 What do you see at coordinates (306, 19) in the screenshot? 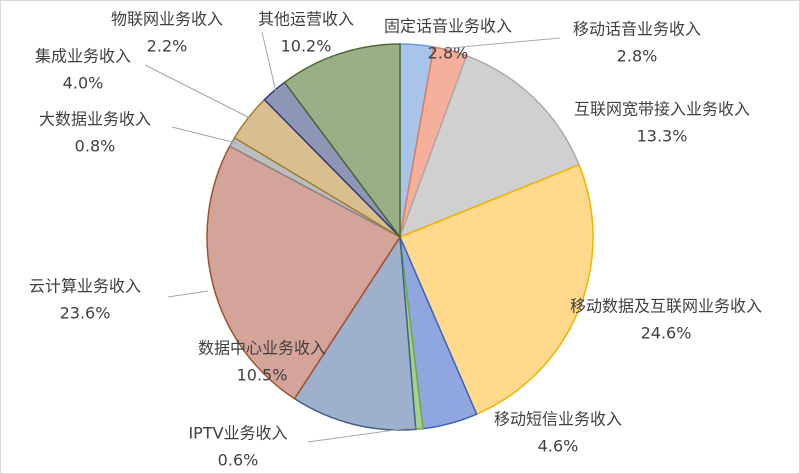
I see `slice-label: 其他运营收入` at bounding box center [306, 19].